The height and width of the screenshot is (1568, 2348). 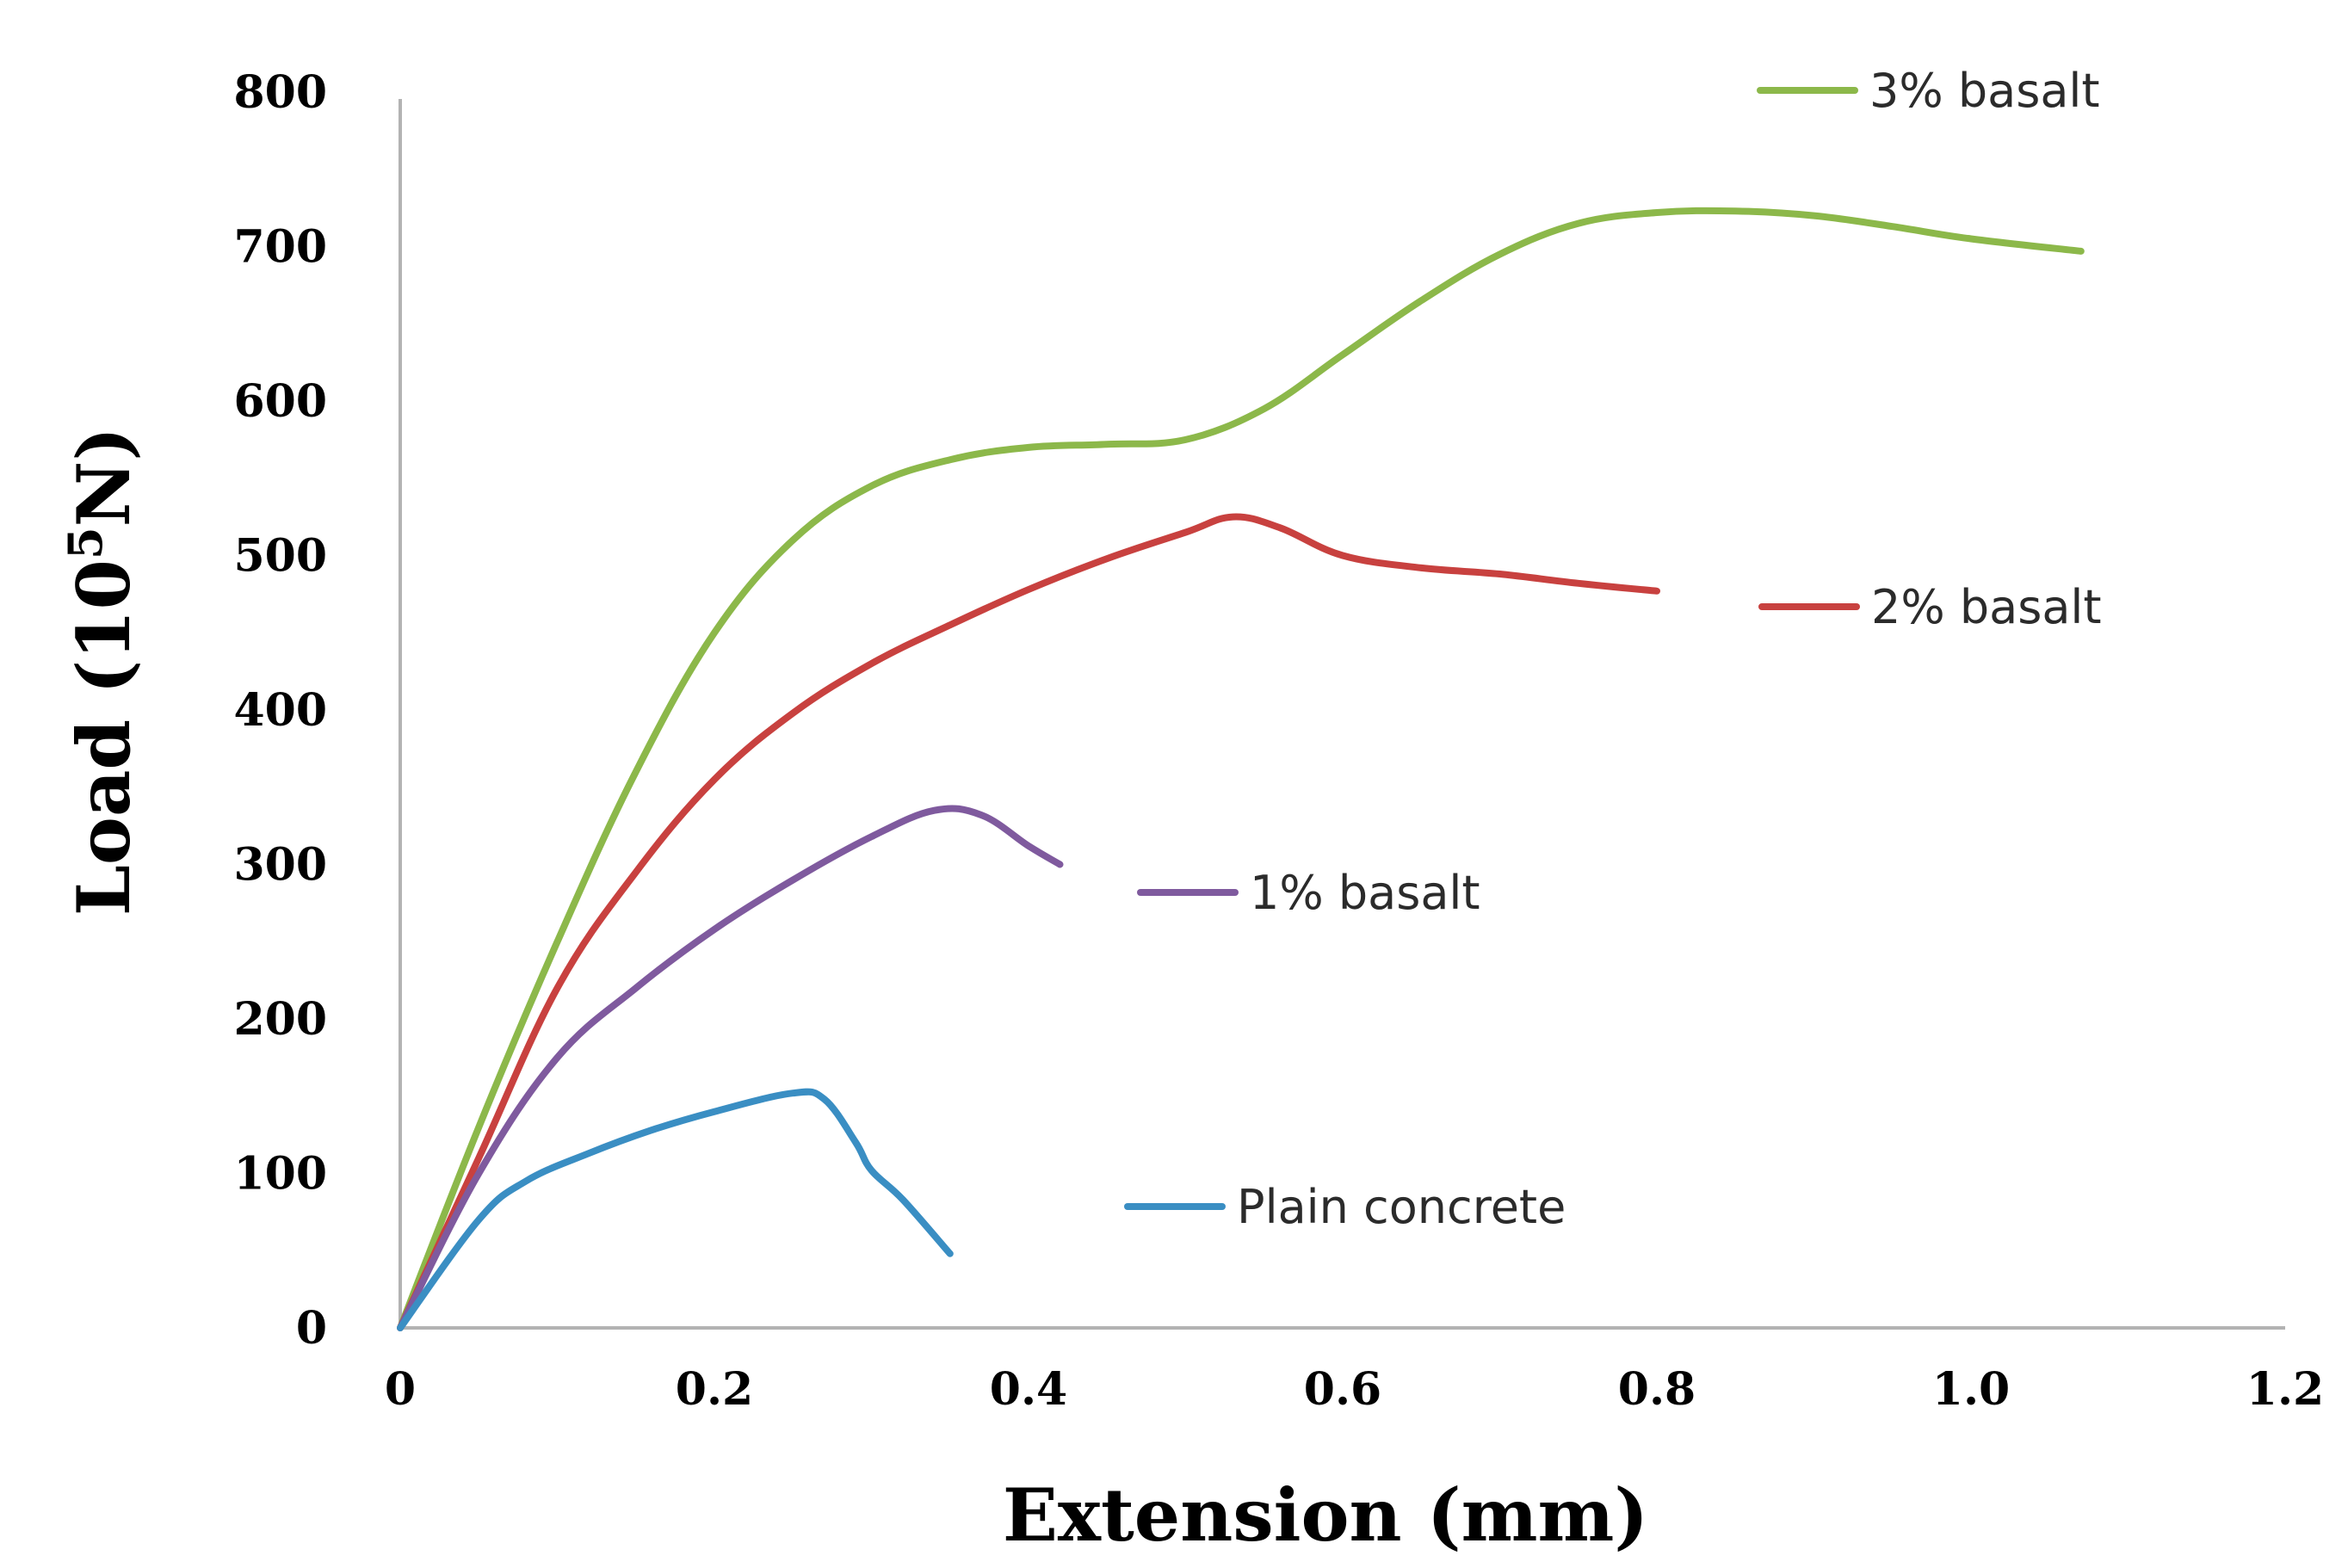 What do you see at coordinates (1325, 1515) in the screenshot?
I see `x-axis-title: Extension (mm)` at bounding box center [1325, 1515].